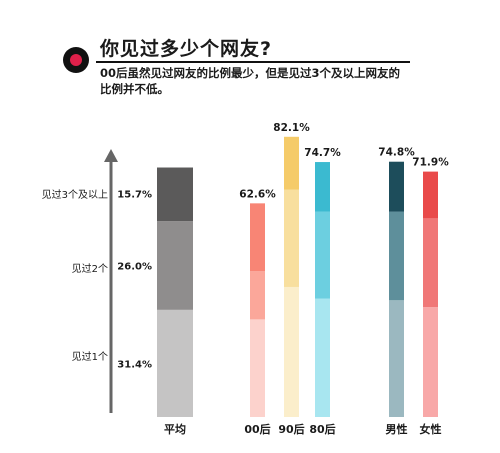 The height and width of the screenshot is (453, 500). What do you see at coordinates (253, 62) in the screenshot?
I see `title-underline` at bounding box center [253, 62].